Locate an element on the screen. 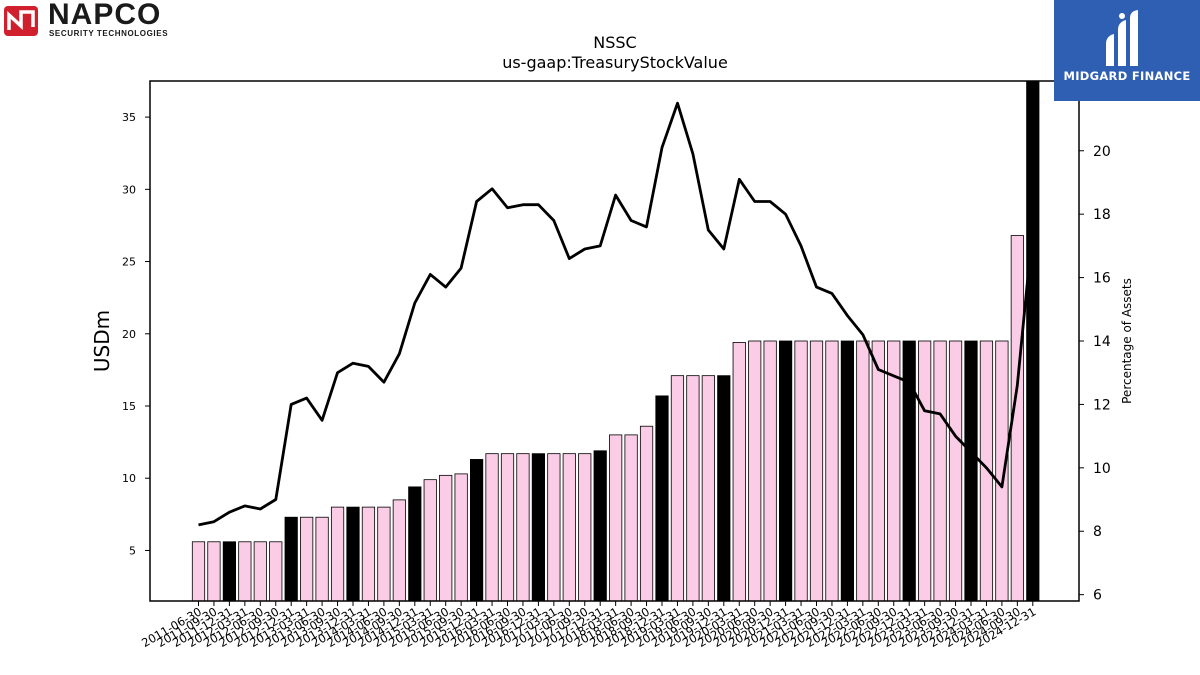 This screenshot has height=675, width=1200. midgard-logo-name: MIDGARD FINANCE is located at coordinates (1127, 76).